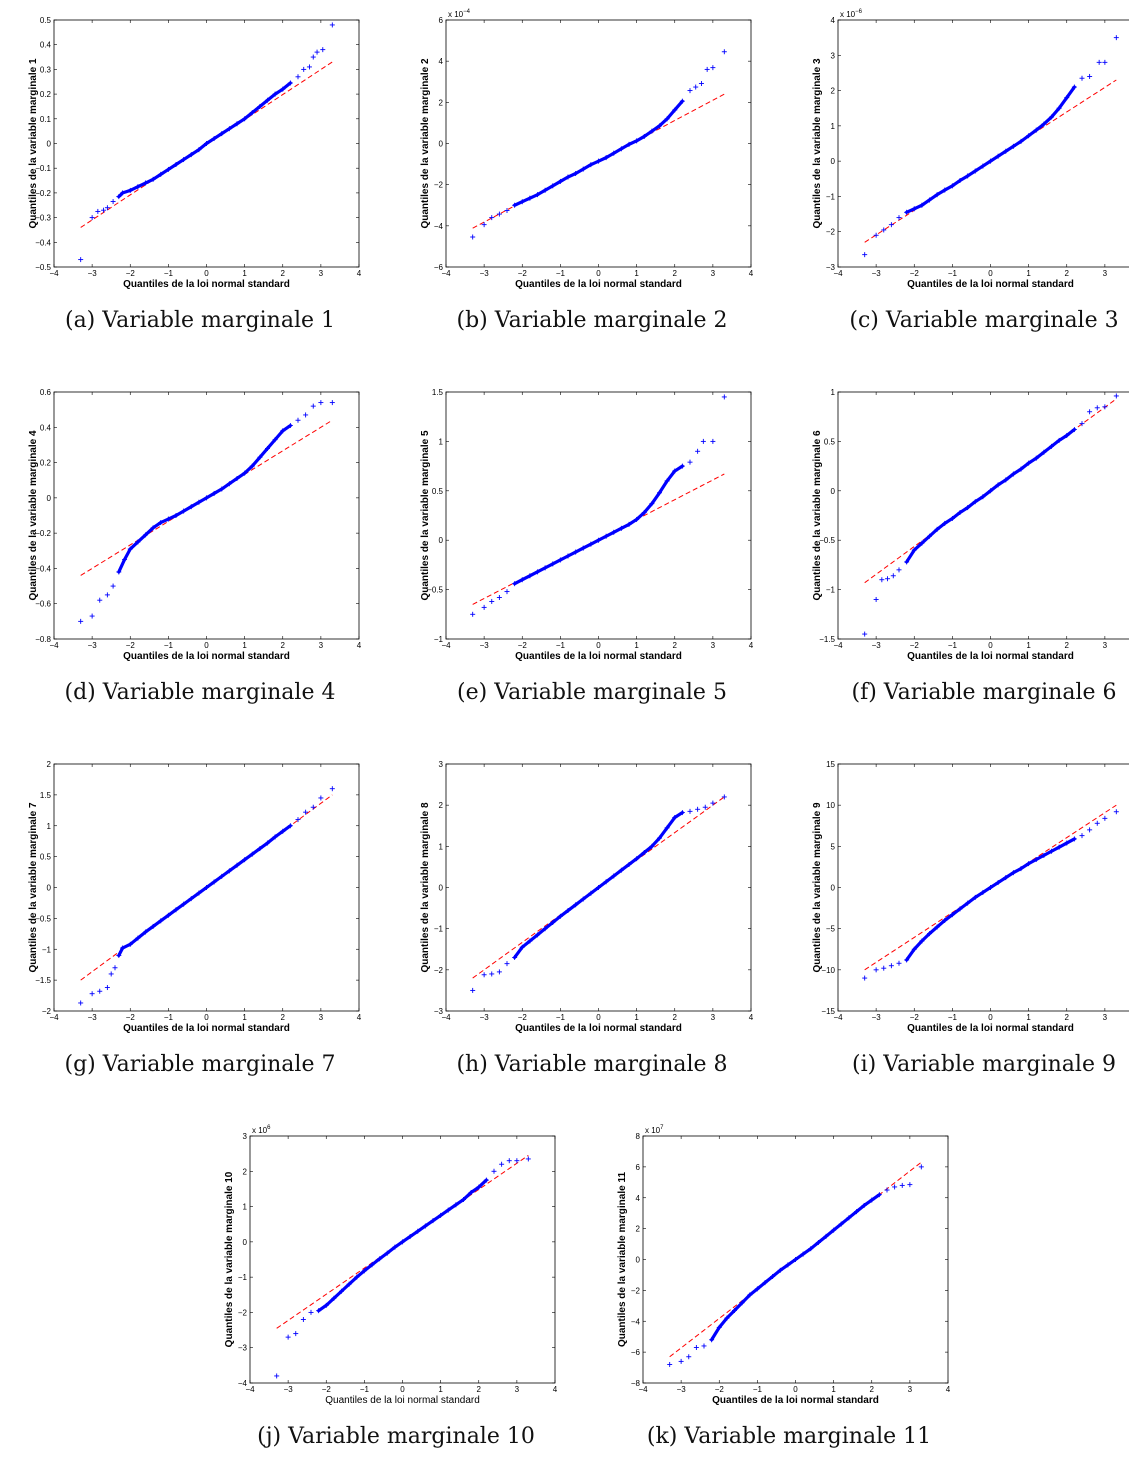 The image size is (1129, 1469). I want to click on plot-frame, so click(598, 143).